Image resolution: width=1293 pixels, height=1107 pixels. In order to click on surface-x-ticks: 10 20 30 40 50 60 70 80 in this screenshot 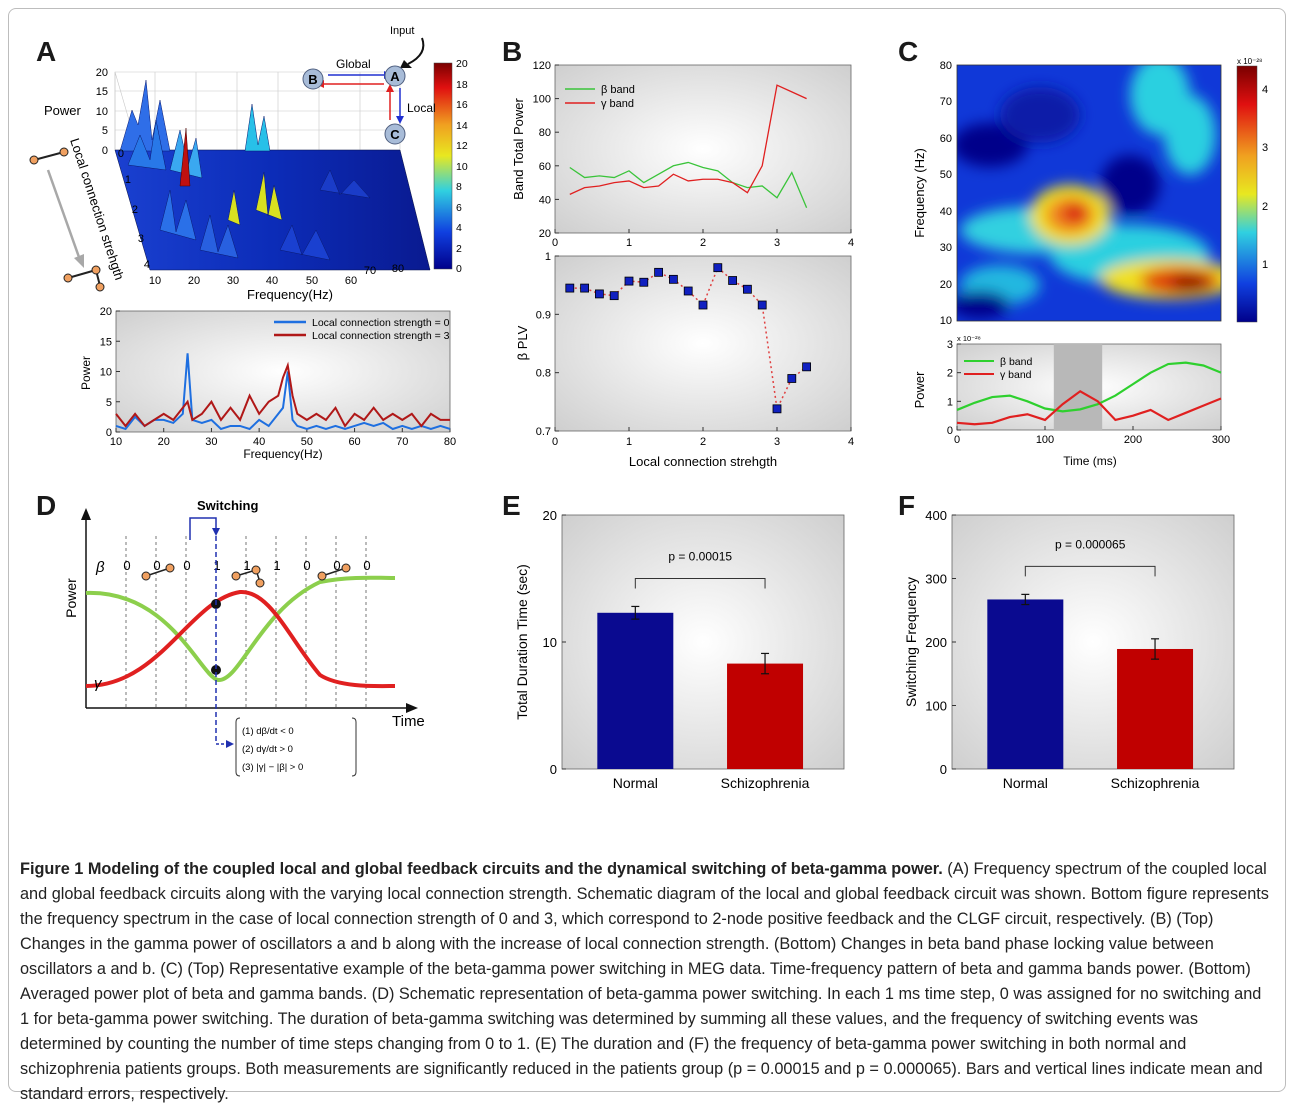, I will do `click(276, 275)`.